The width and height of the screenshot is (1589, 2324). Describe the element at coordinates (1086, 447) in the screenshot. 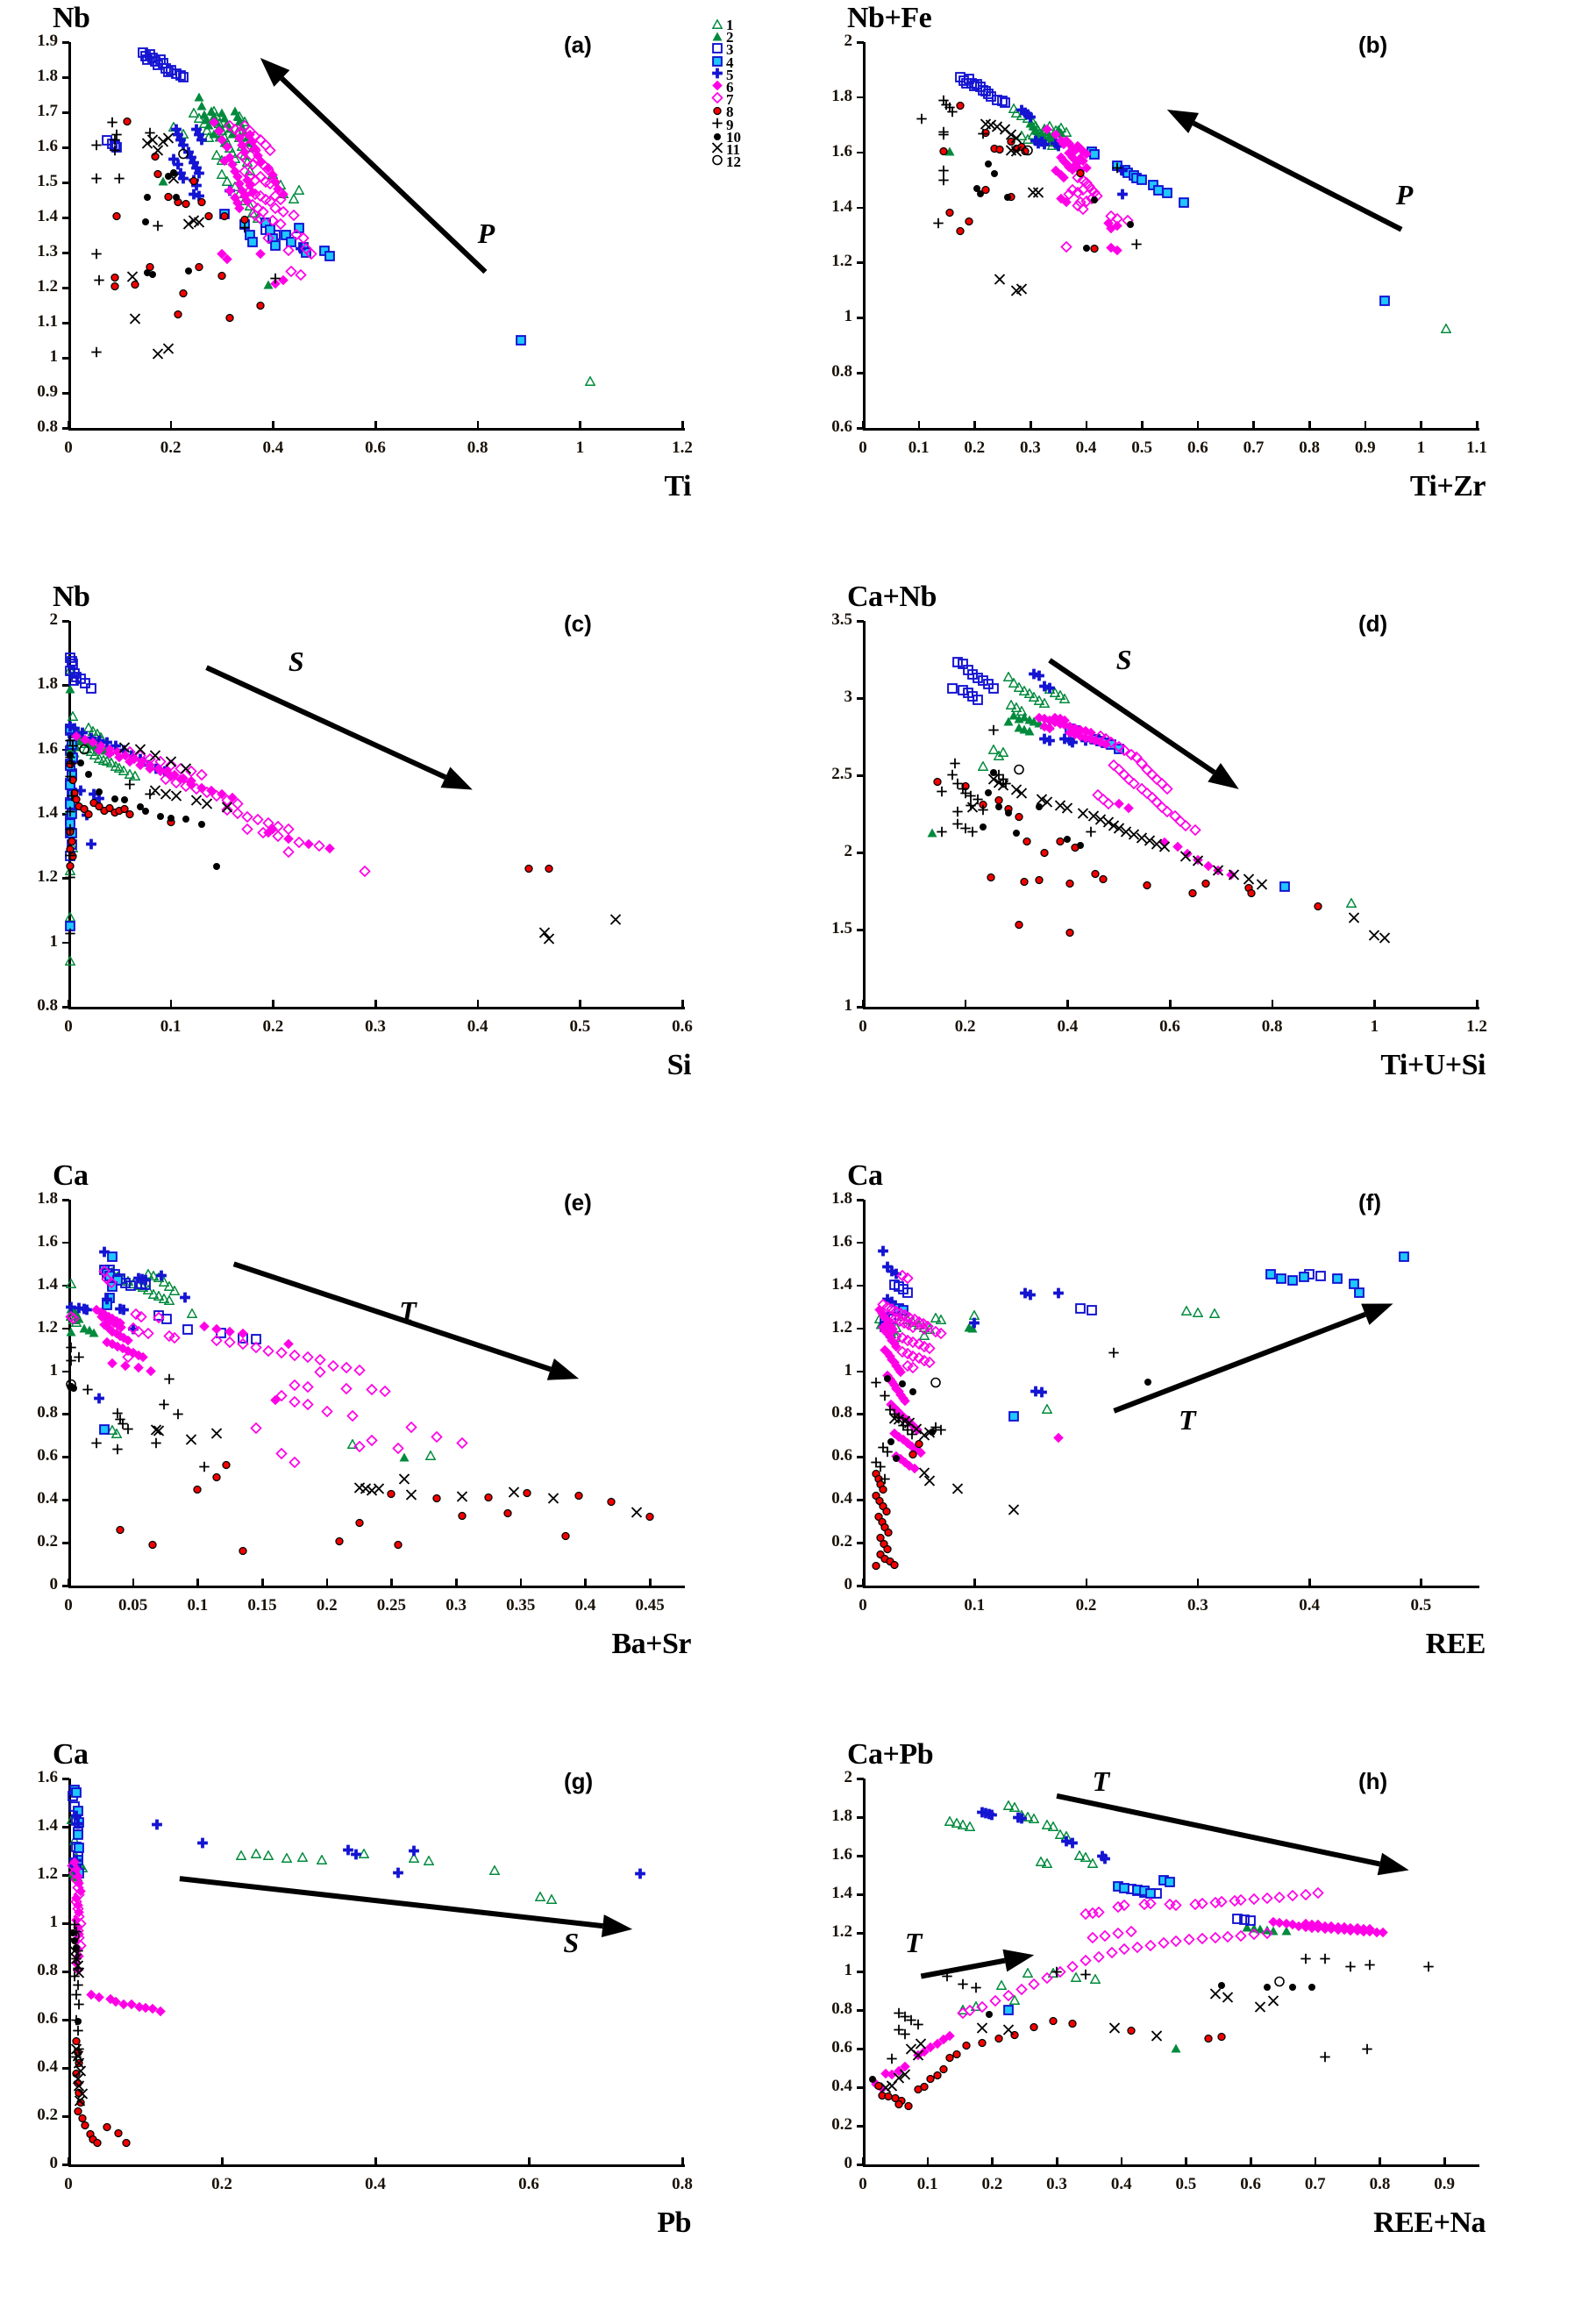

I see `x-tick-label: 0.4` at that location.